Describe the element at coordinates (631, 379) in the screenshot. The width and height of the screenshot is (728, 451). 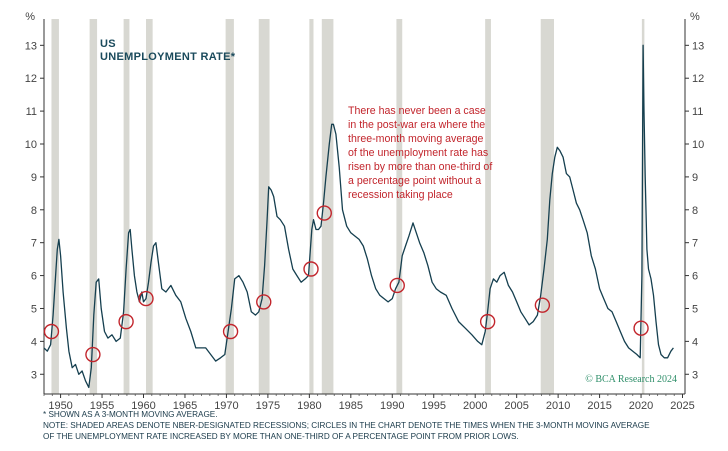
I see `watermark: © BCA Research 2024` at that location.